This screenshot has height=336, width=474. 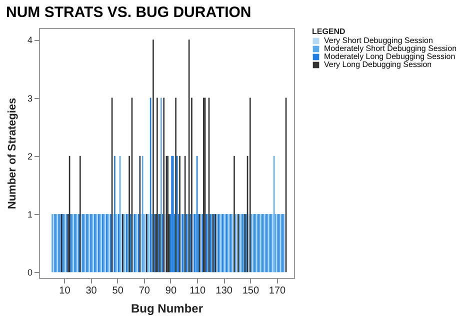 What do you see at coordinates (92, 291) in the screenshot?
I see `x-tick-label: 30` at bounding box center [92, 291].